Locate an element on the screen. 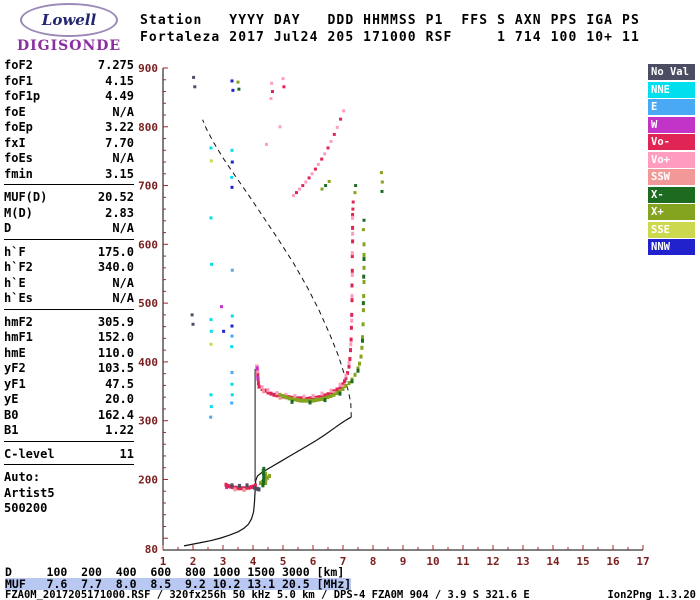  parameter-value: 4.15 is located at coordinates (119, 80).